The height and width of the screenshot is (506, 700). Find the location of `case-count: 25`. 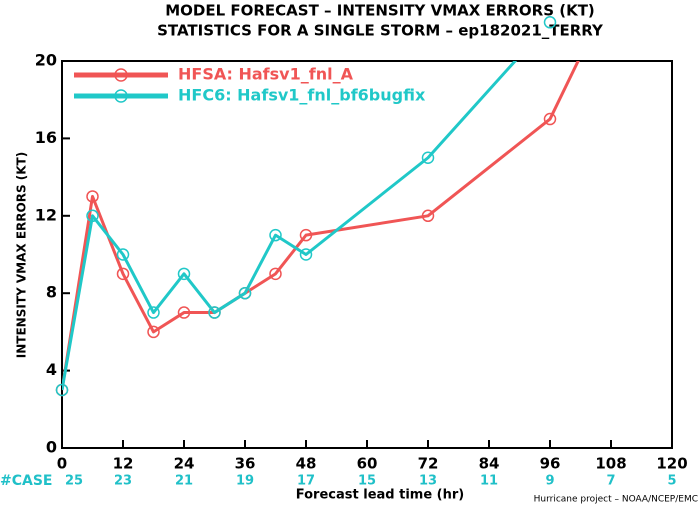

case-count: 25 is located at coordinates (74, 481).